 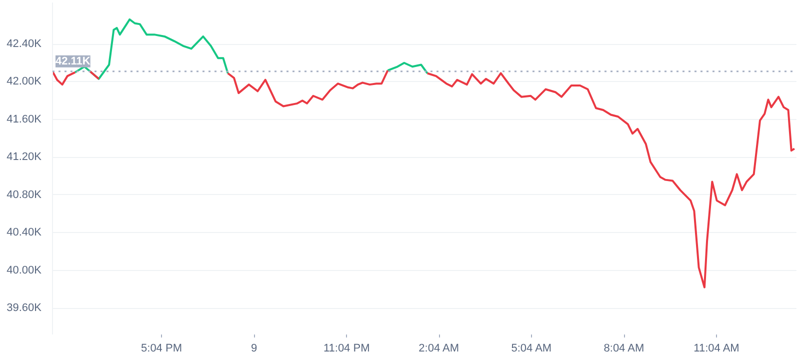 What do you see at coordinates (24, 194) in the screenshot?
I see `y-tick-label: 40.80K` at bounding box center [24, 194].